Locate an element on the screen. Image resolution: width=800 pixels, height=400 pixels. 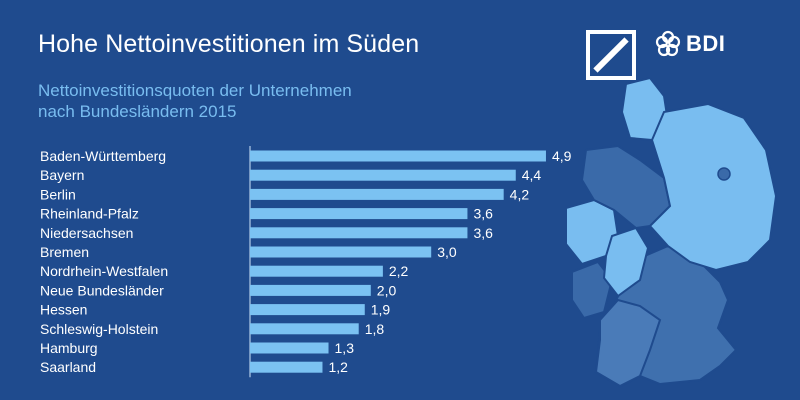
data-label: 4,4 is located at coordinates (532, 175).